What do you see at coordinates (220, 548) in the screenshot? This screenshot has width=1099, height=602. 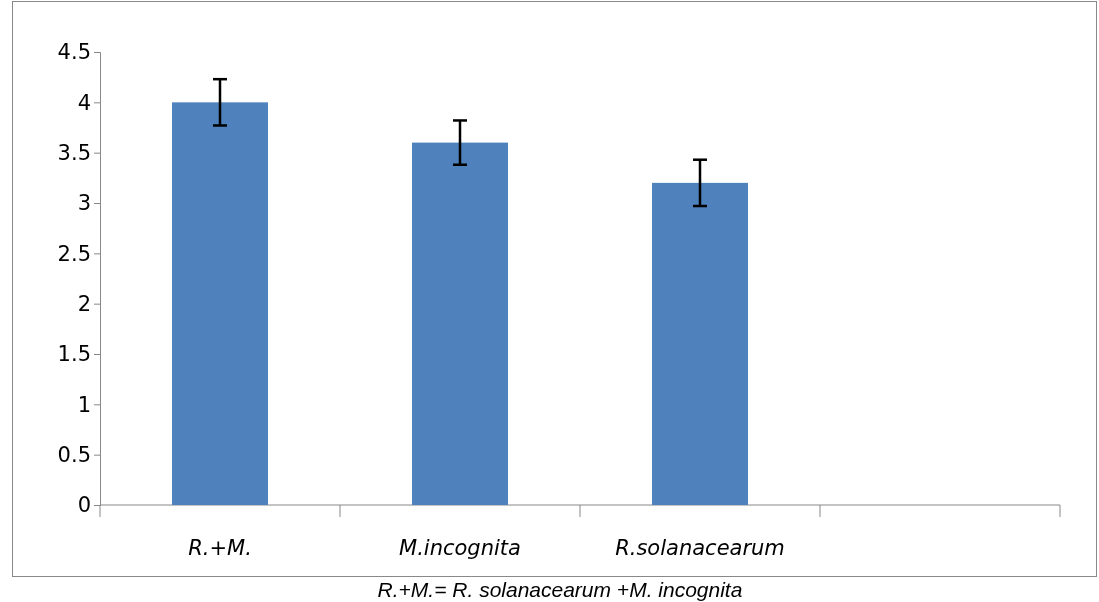 I see `x-tick-label: R.+M.` at bounding box center [220, 548].